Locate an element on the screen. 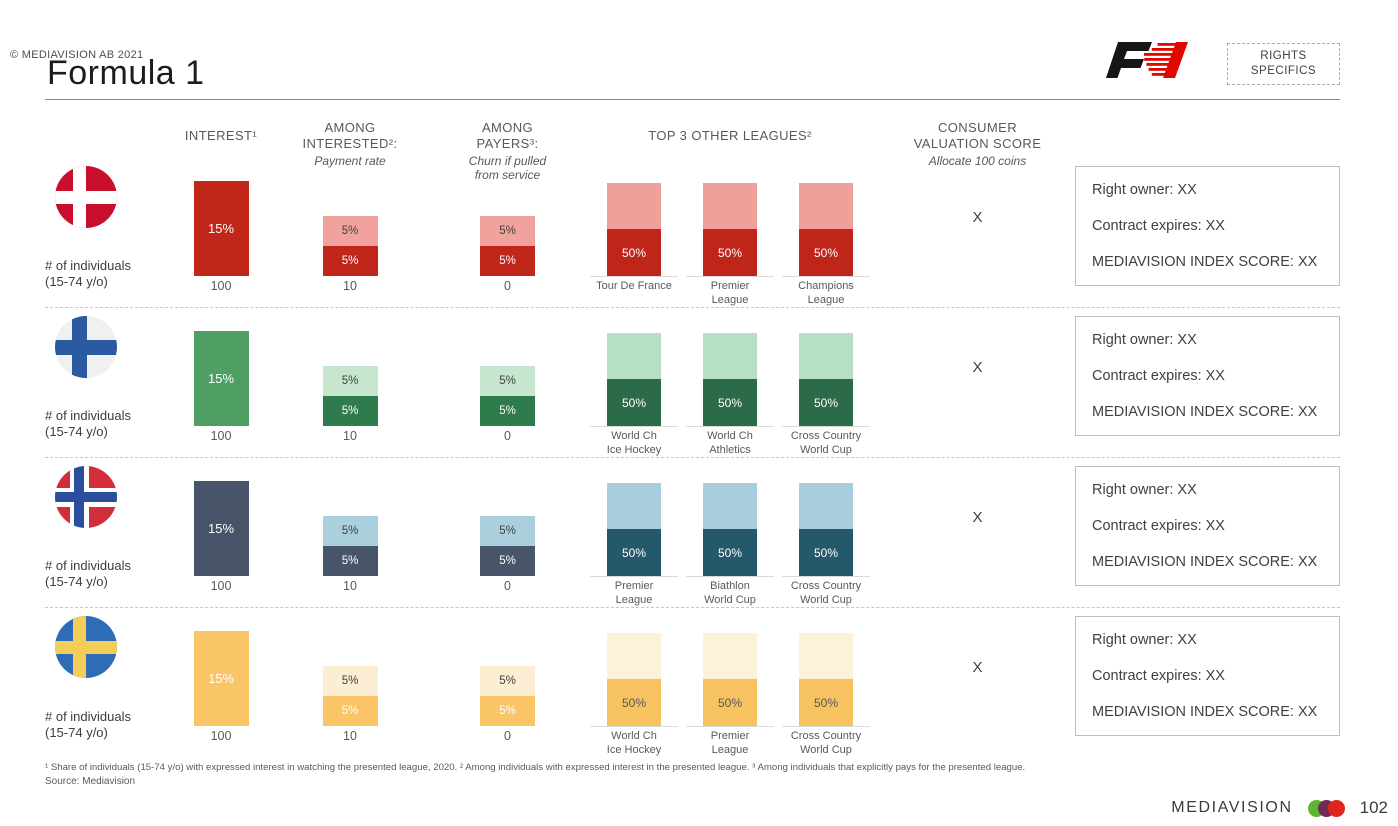  footer-brand: MEDIAVISION 102 is located at coordinates (1279, 808).